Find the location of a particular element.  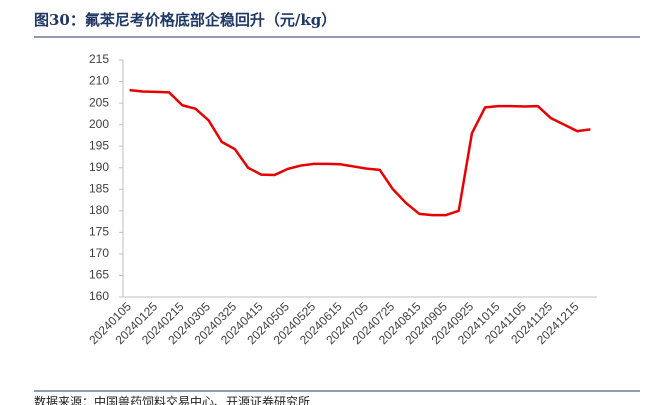

y-tick-label: 175 is located at coordinates (99, 232).